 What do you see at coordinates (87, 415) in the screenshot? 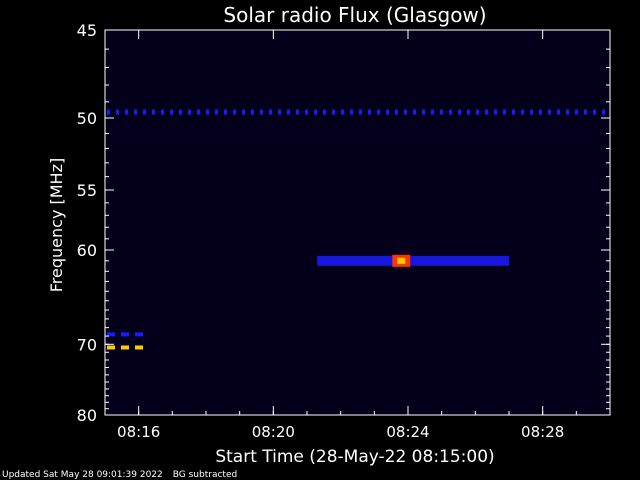
I see `y-tick-label: 80` at bounding box center [87, 415].